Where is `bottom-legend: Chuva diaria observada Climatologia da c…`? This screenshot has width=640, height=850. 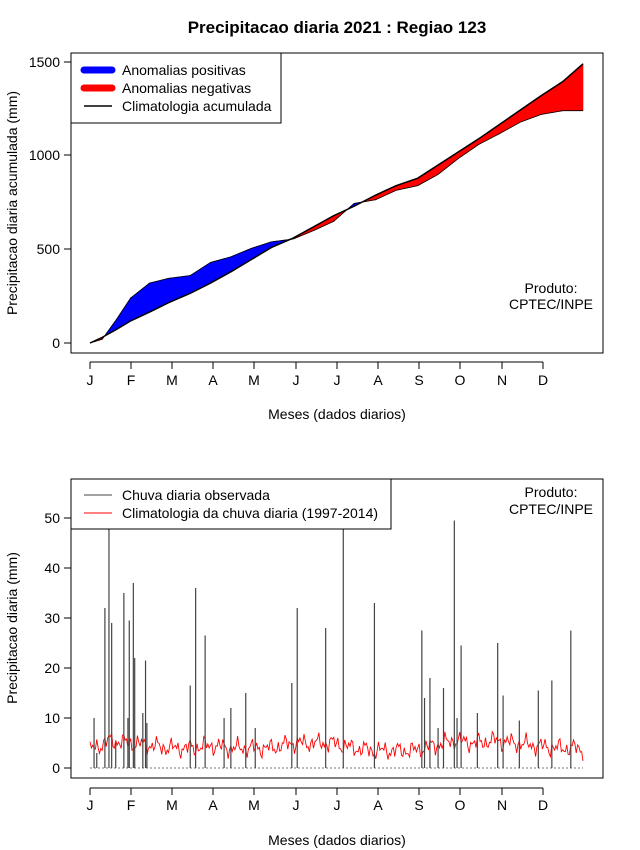 bottom-legend: Chuva diaria observada Climatologia da c… is located at coordinates (231, 504).